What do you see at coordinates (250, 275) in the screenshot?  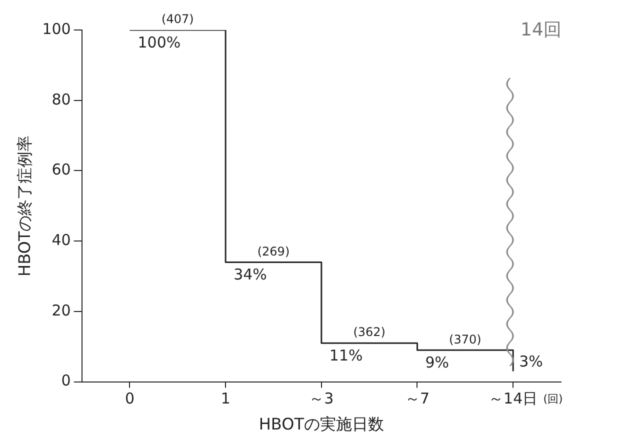 I see `data-label: 34%` at bounding box center [250, 275].